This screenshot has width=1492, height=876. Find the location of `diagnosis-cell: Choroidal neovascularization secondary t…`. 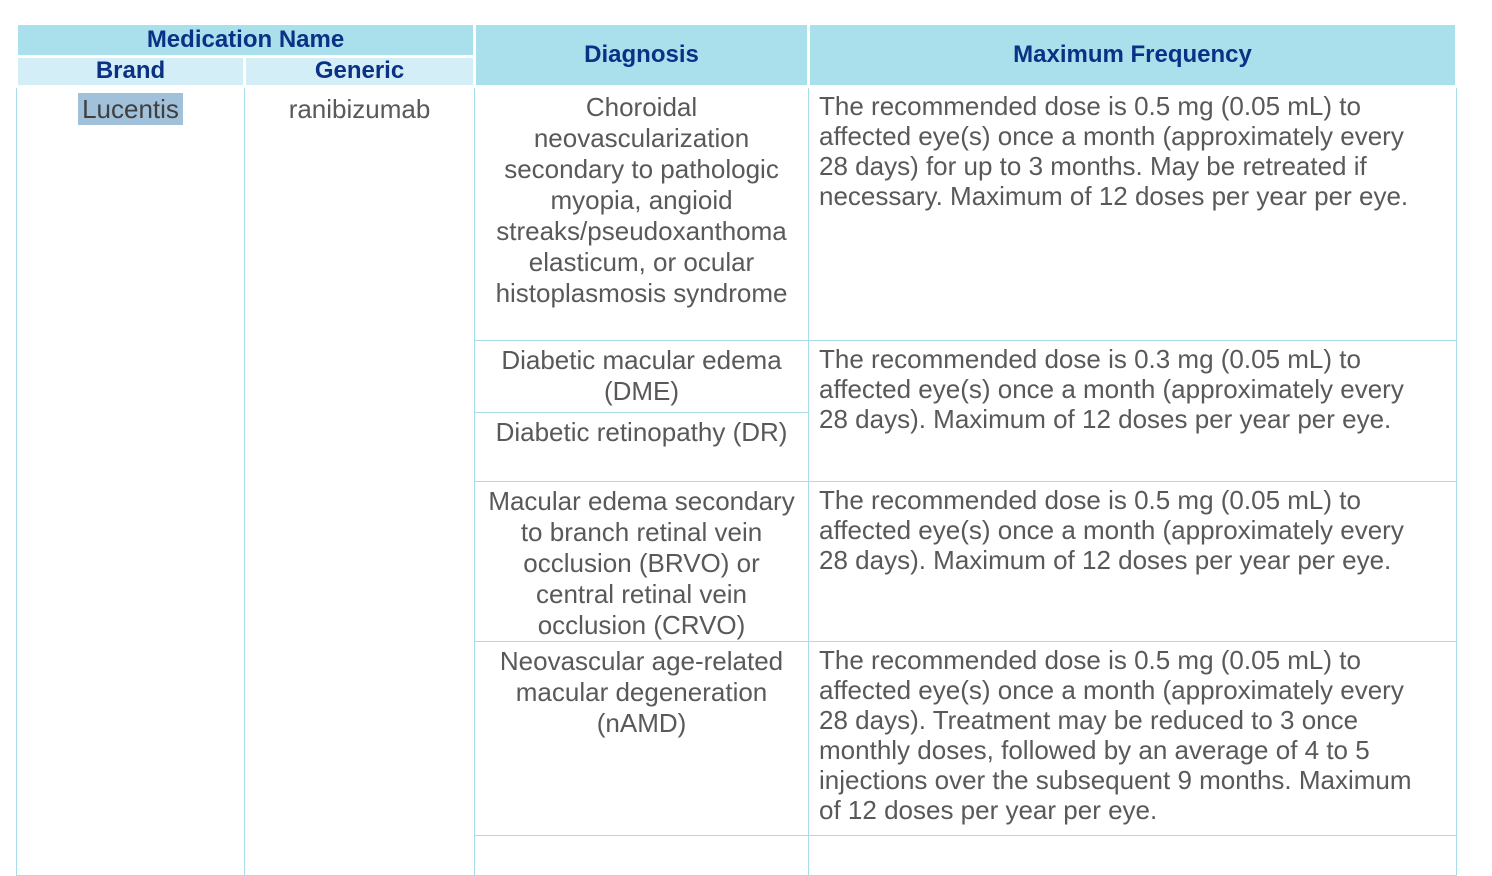

diagnosis-cell: Choroidal neovascularization secondary t… is located at coordinates (642, 213).